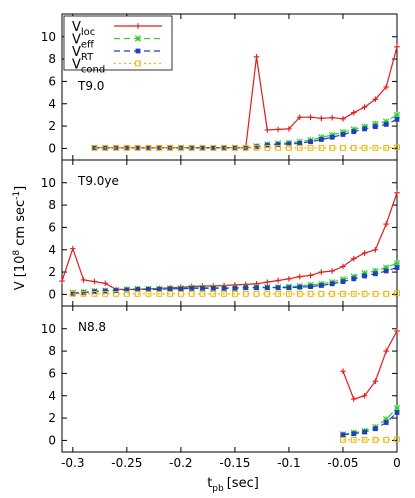 Image resolution: width=415 pixels, height=498 pixels. Describe the element at coordinates (92, 327) in the screenshot. I see `panel-label: N8.8` at that location.